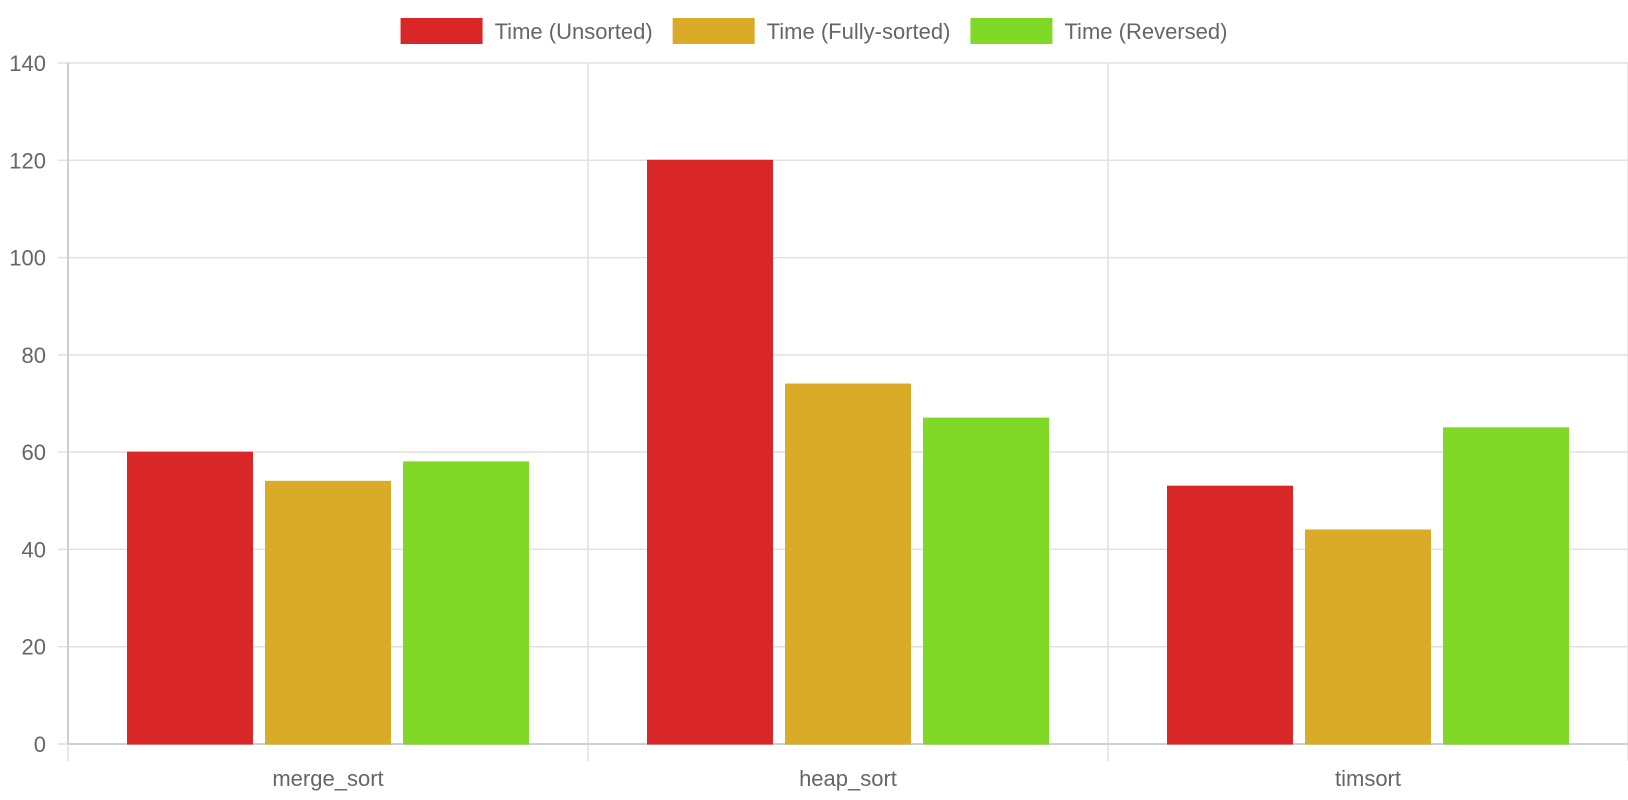 The image size is (1628, 800). Describe the element at coordinates (27, 160) in the screenshot. I see `y-tick-label: 120` at that location.